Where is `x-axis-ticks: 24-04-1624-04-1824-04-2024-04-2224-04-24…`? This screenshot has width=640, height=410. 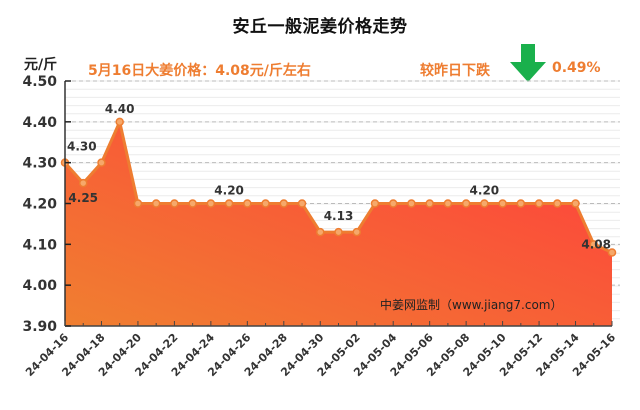 x-axis-ticks: 24-04-1624-04-1824-04-2024-04-2224-04-24… is located at coordinates (320, 350).